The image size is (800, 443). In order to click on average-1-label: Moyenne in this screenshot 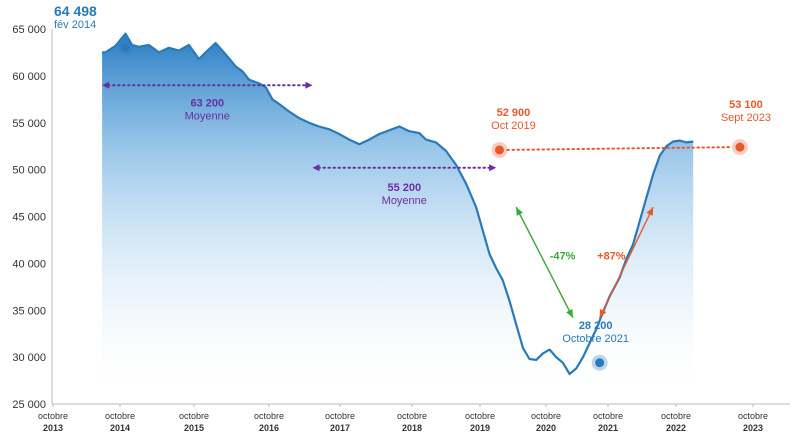, I will do `click(207, 116)`.